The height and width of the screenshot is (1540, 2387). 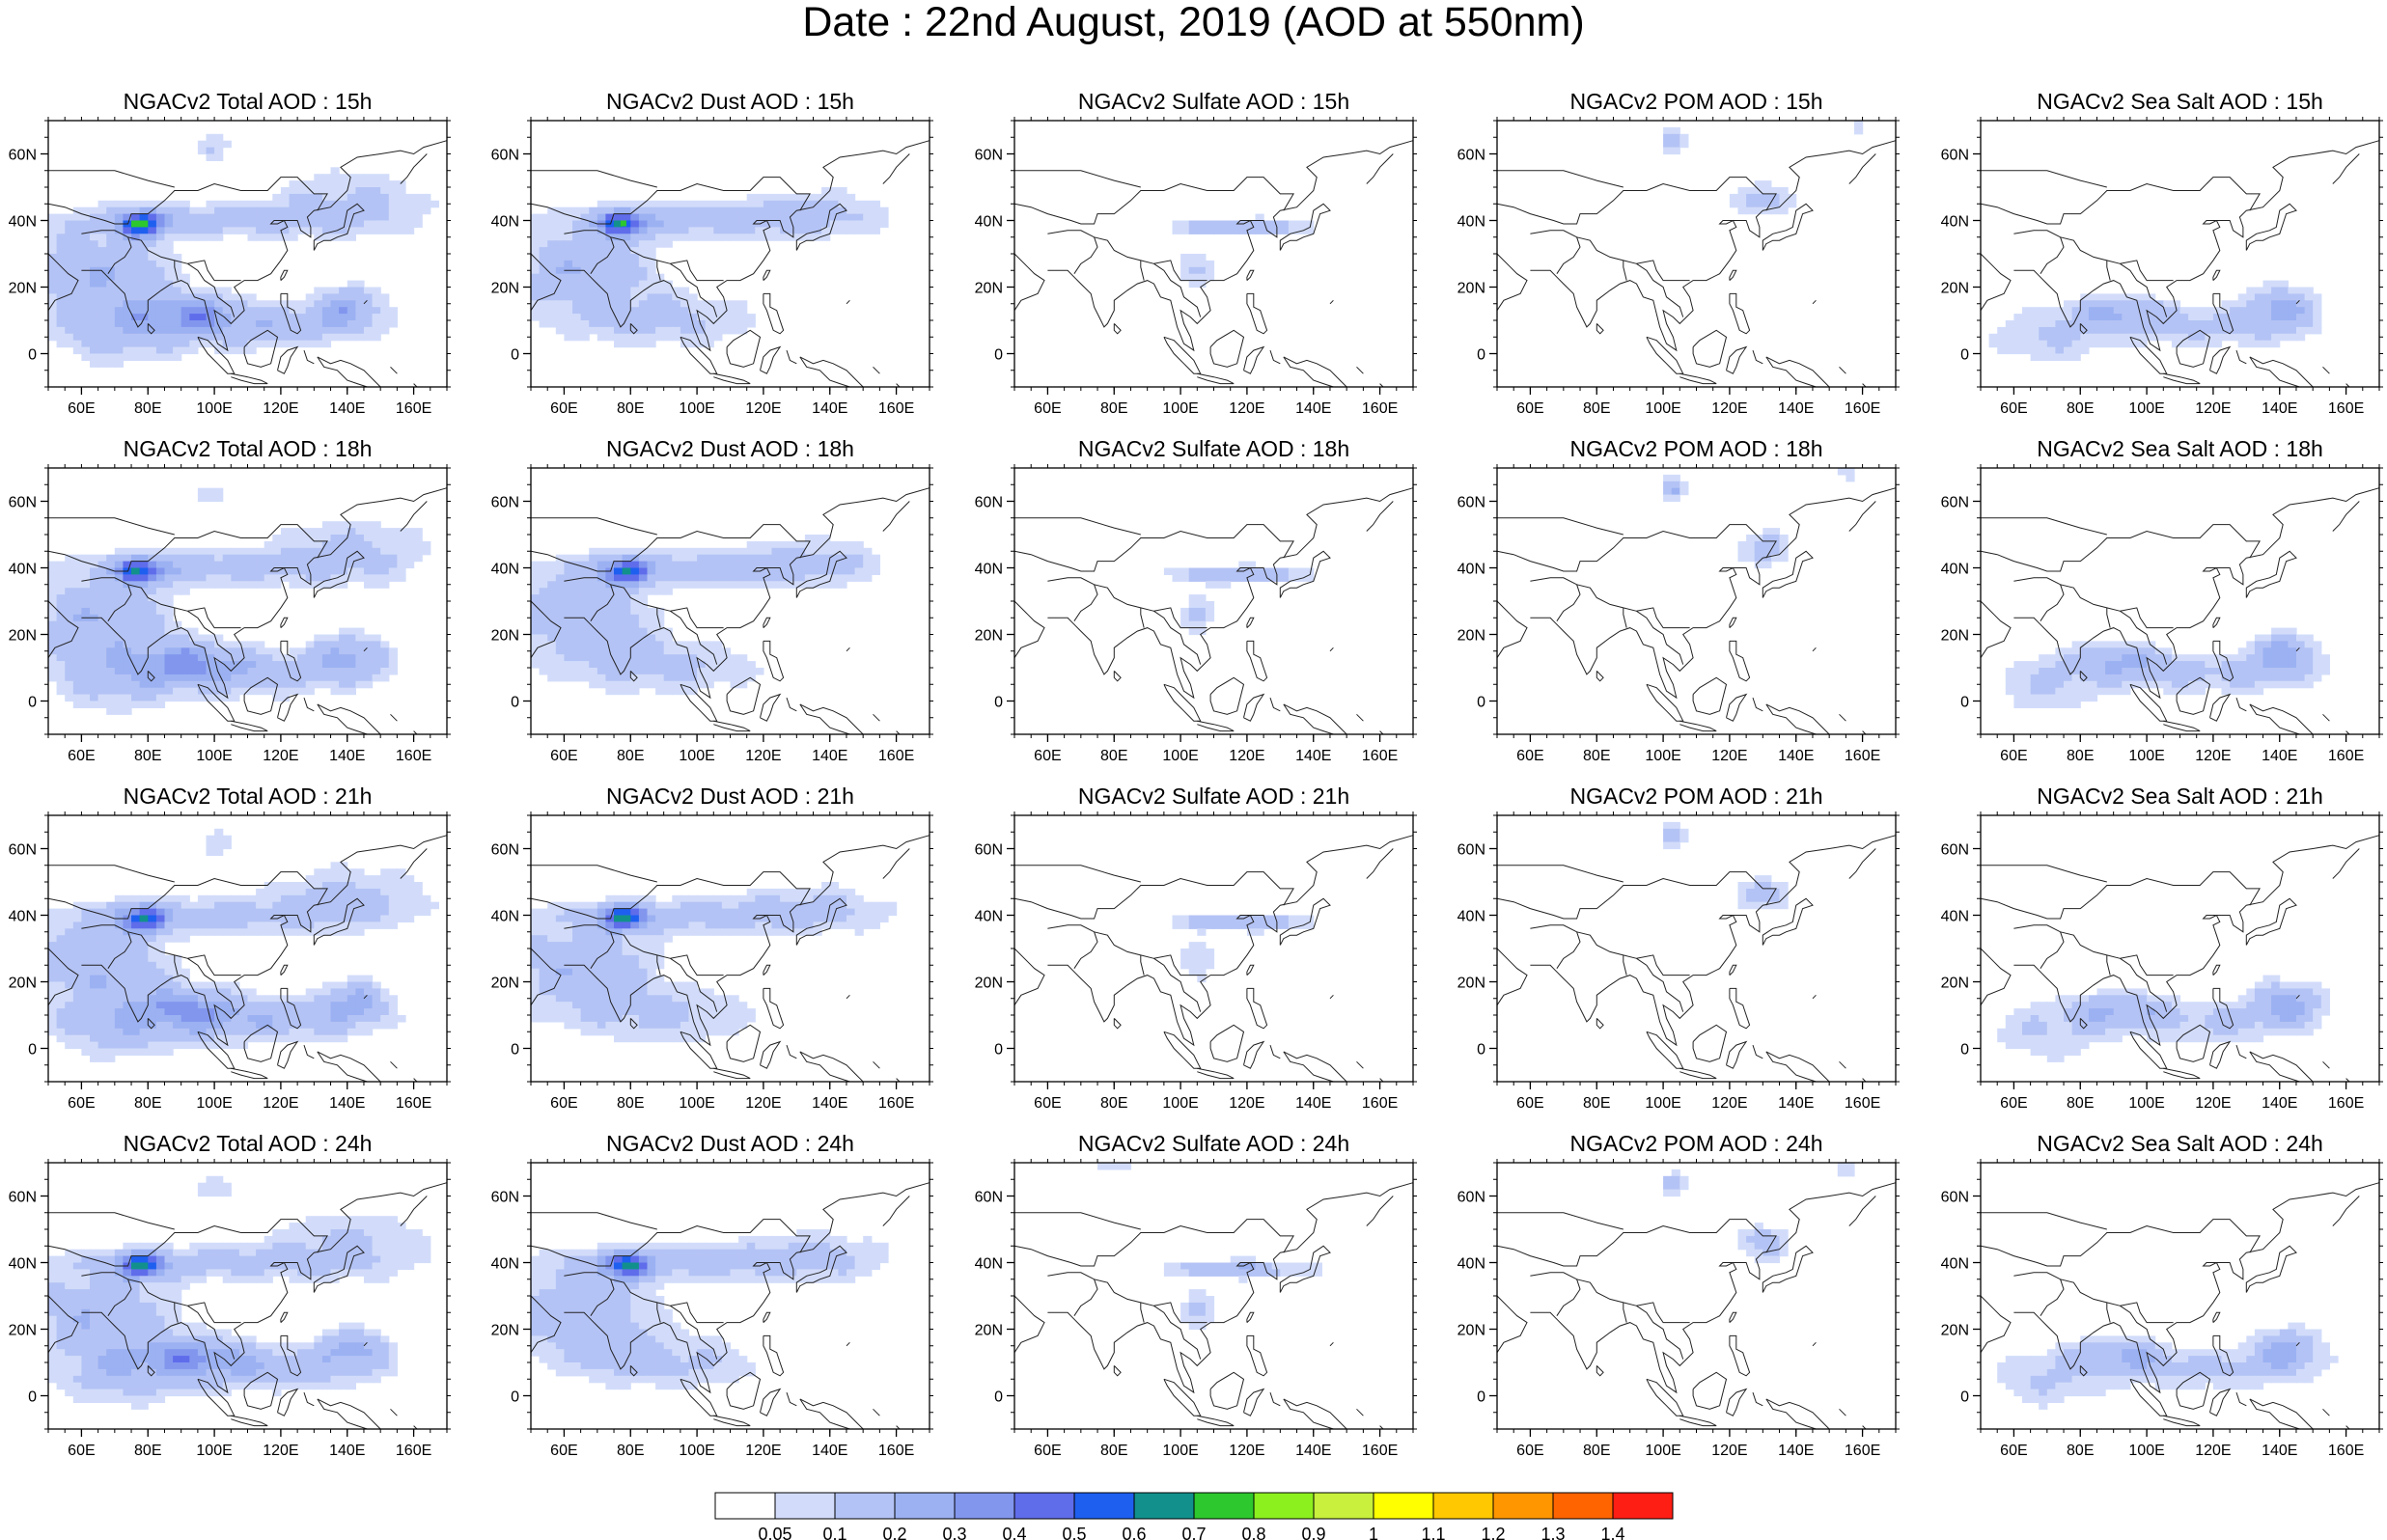 What do you see at coordinates (2162, 267) in the screenshot?
I see `map-panel-sea-salt-15h: 60E 80E 100E 120E 140E 160E 60N 40N 20N 0` at bounding box center [2162, 267].